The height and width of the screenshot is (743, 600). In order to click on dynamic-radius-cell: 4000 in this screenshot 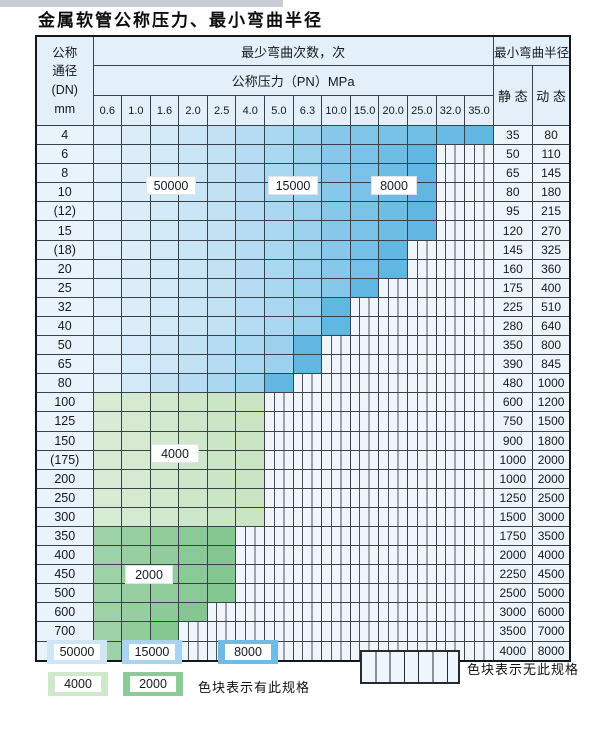, I will do `click(551, 555)`.